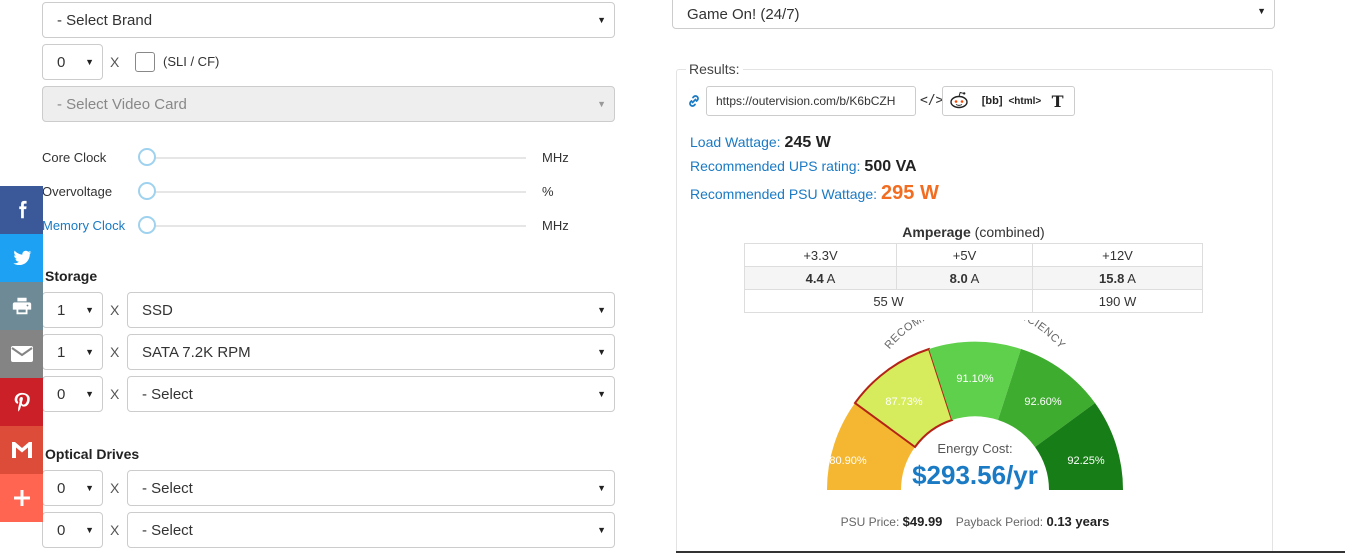 Image resolution: width=1345 pixels, height=553 pixels. Describe the element at coordinates (61, 488) in the screenshot. I see `optical-1-qty-value: 0` at that location.